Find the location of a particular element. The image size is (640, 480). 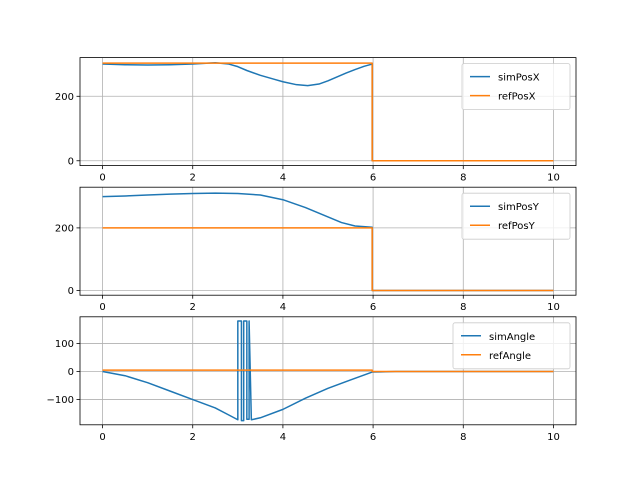

legend-label-refPosY: refPosY is located at coordinates (517, 226).